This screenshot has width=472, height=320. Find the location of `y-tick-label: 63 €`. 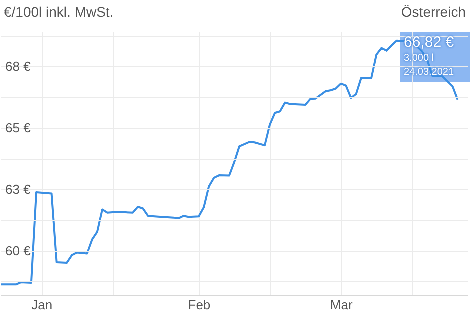

y-tick-label: 63 € is located at coordinates (19, 189).